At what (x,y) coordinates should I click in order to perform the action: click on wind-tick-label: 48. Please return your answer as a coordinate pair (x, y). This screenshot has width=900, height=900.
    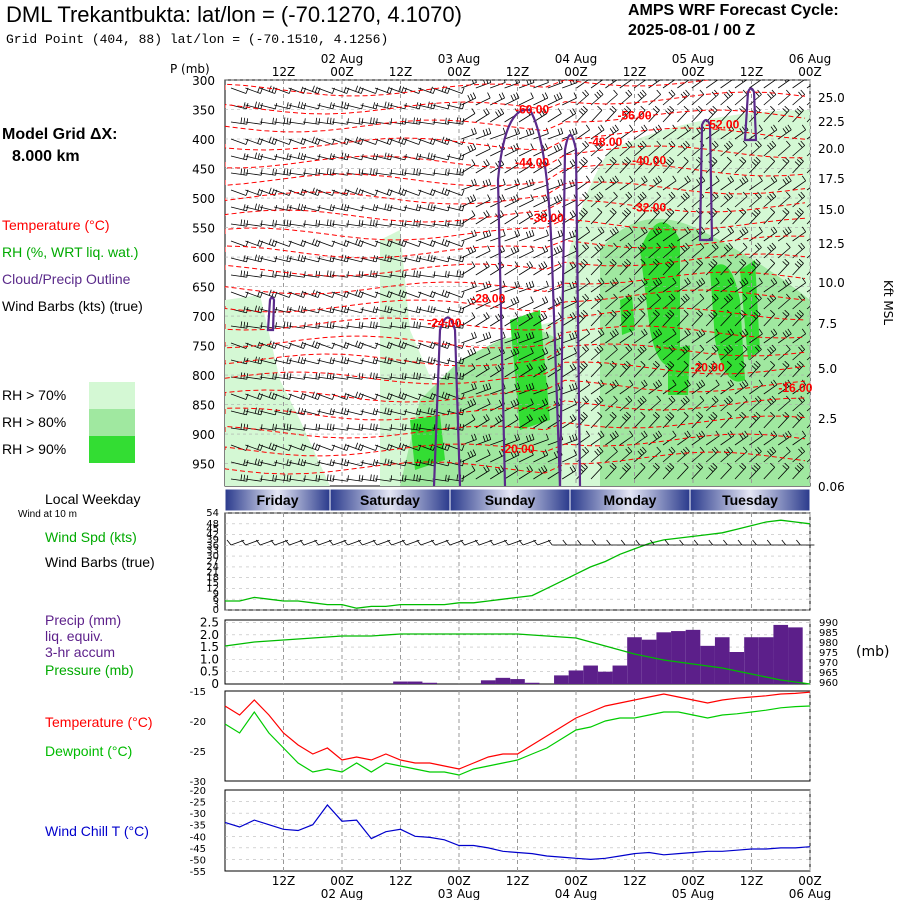
    Looking at the image, I should click on (212, 524).